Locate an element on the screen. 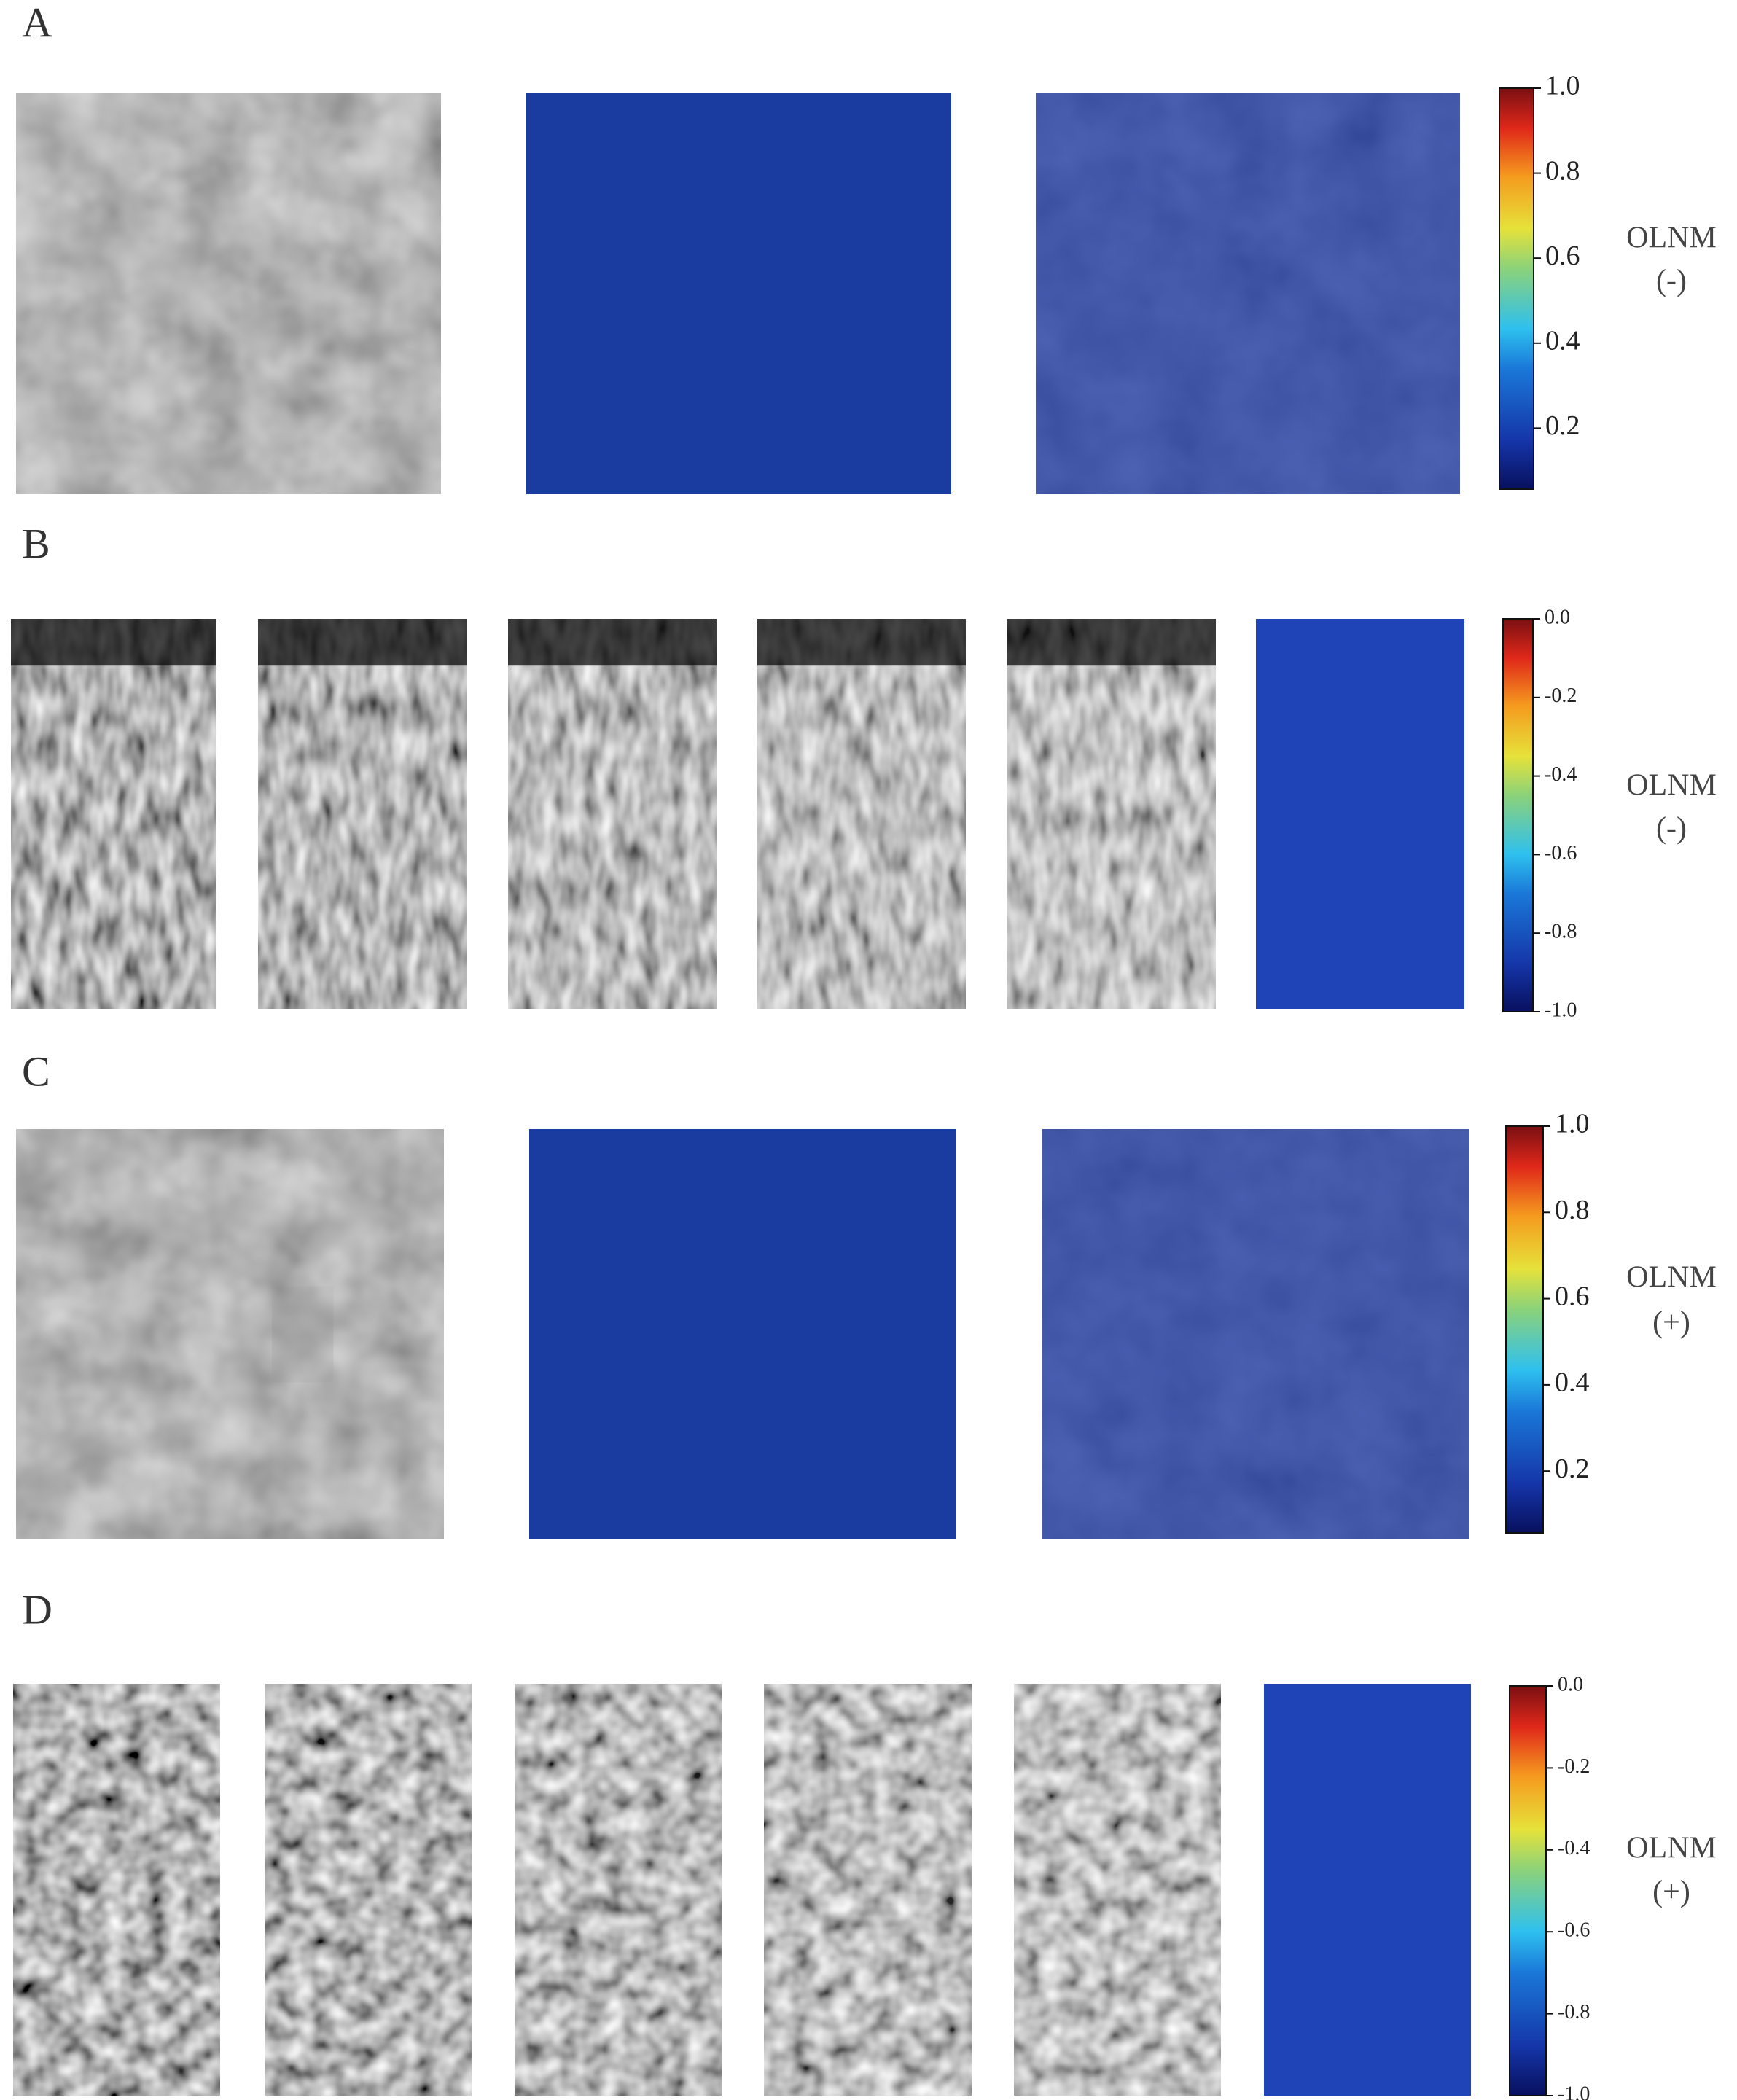 The image size is (1737, 2100). panel-label: A is located at coordinates (37, 23).